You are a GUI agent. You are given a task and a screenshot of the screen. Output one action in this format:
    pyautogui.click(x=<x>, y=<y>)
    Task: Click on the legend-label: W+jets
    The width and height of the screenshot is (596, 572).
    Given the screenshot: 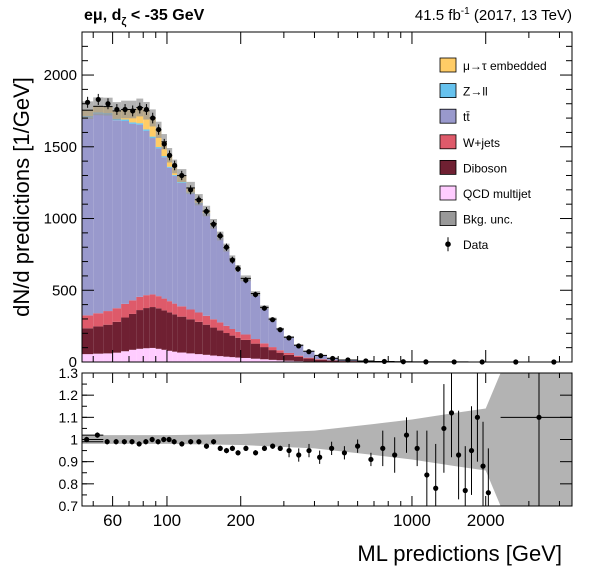 What is the action you would take?
    pyautogui.click(x=481, y=143)
    